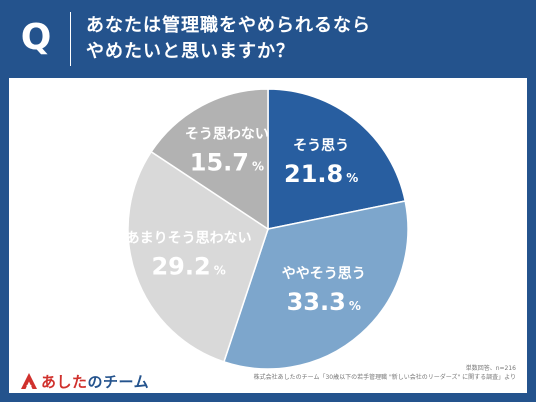 Image resolution: width=536 pixels, height=402 pixels. I want to click on logo-text: あしたのチーム, so click(95, 381).